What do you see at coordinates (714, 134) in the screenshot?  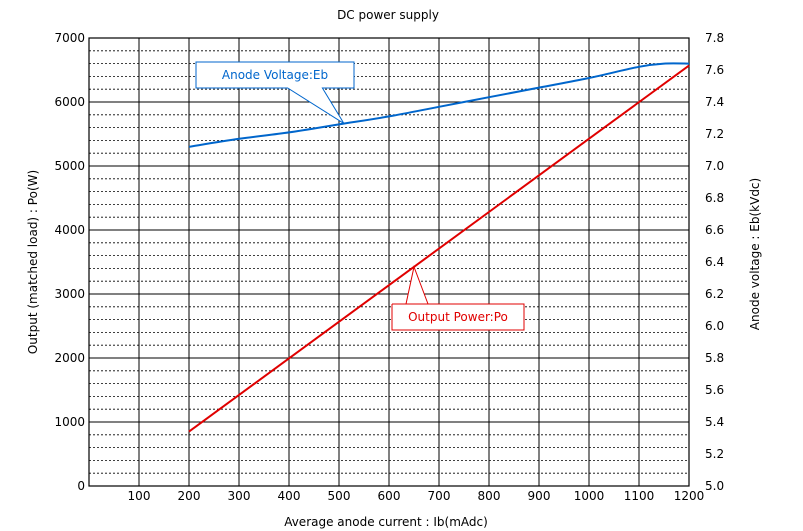 I see `y-right-tick-label: 7.2` at bounding box center [714, 134].